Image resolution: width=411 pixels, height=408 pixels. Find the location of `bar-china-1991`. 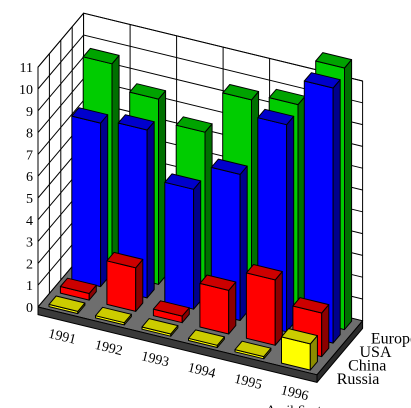

bar-china-1991 is located at coordinates (78, 289).